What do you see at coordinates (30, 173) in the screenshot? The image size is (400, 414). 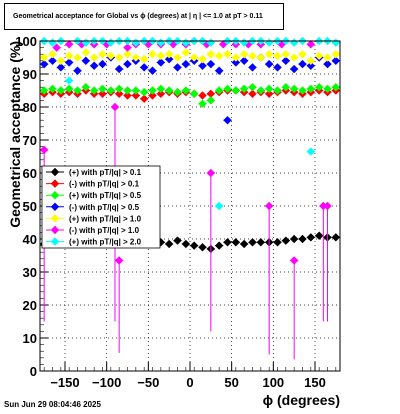 I see `y-tick-label: 60` at bounding box center [30, 173].